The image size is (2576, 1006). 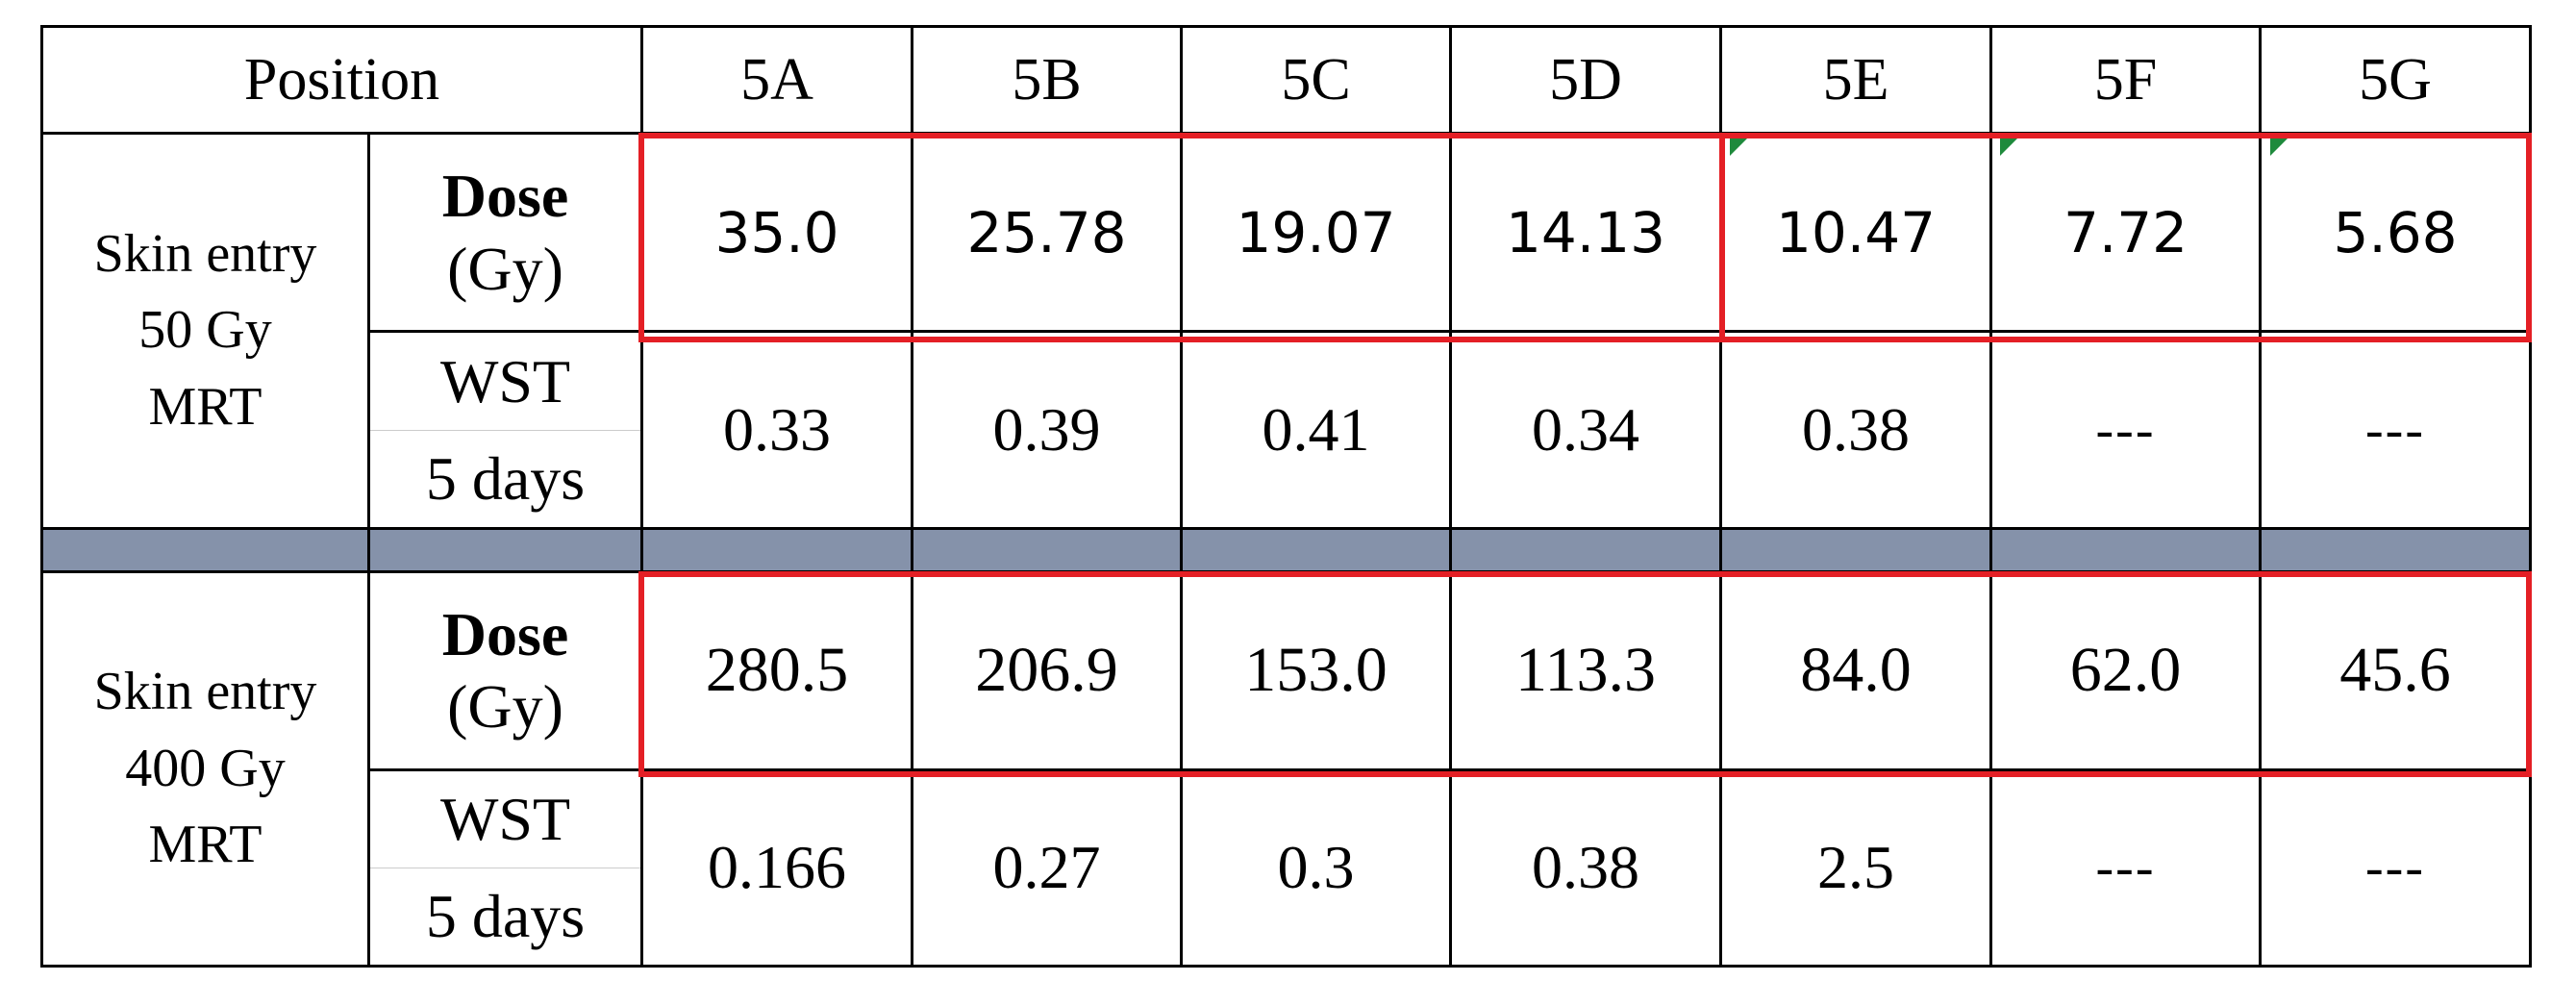 I want to click on column-header-5c: 5C, so click(x=1316, y=80).